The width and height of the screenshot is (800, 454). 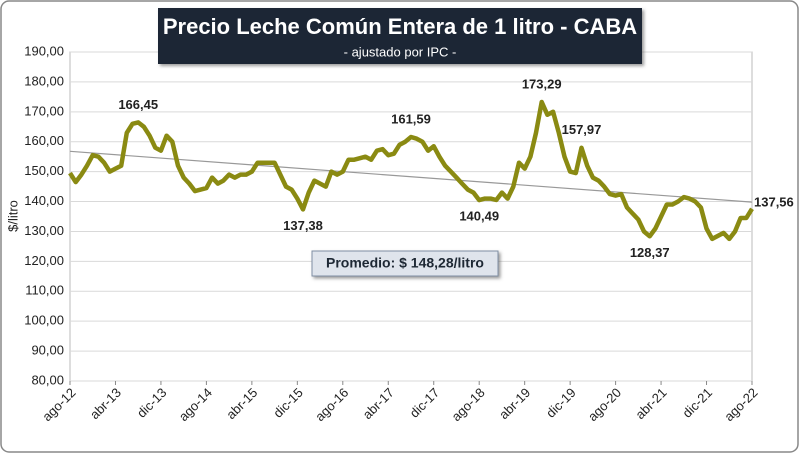 What do you see at coordinates (44, 200) in the screenshot?
I see `y-tick-label: 140,00` at bounding box center [44, 200].